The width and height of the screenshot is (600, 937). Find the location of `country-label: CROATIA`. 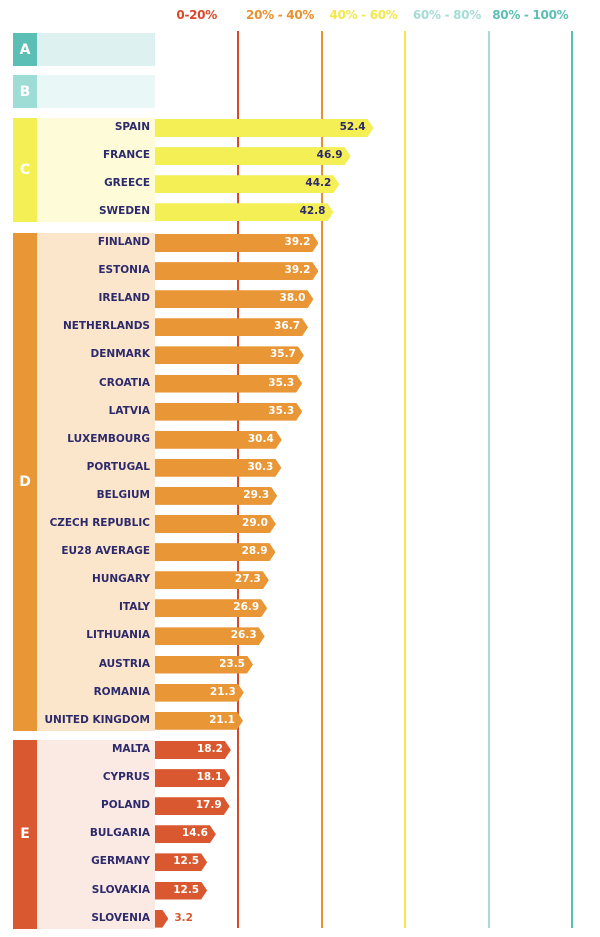

country-label: CROATIA is located at coordinates (124, 382).